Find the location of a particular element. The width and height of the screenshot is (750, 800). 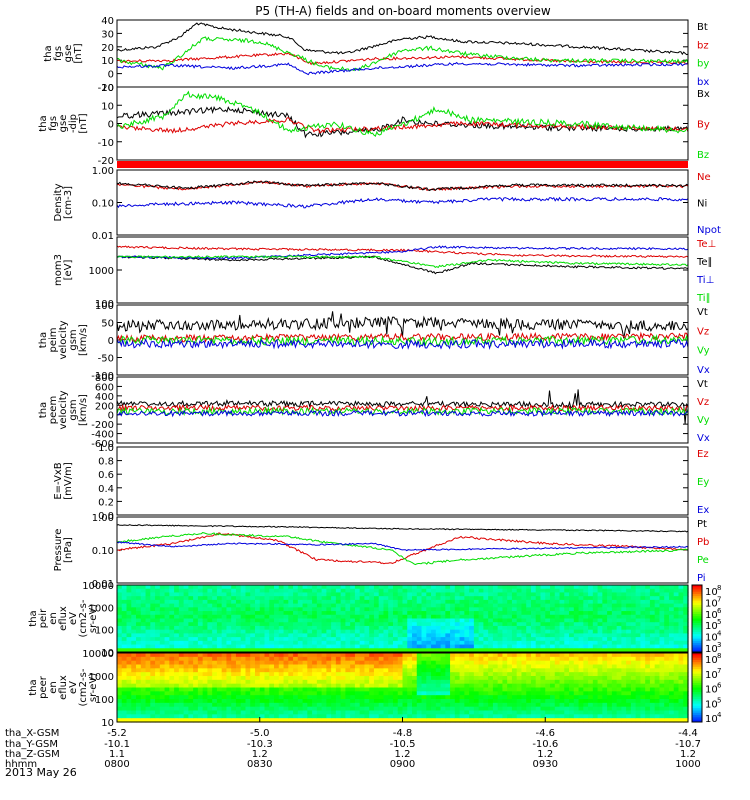

heatmap-peer is located at coordinates (403, 688).